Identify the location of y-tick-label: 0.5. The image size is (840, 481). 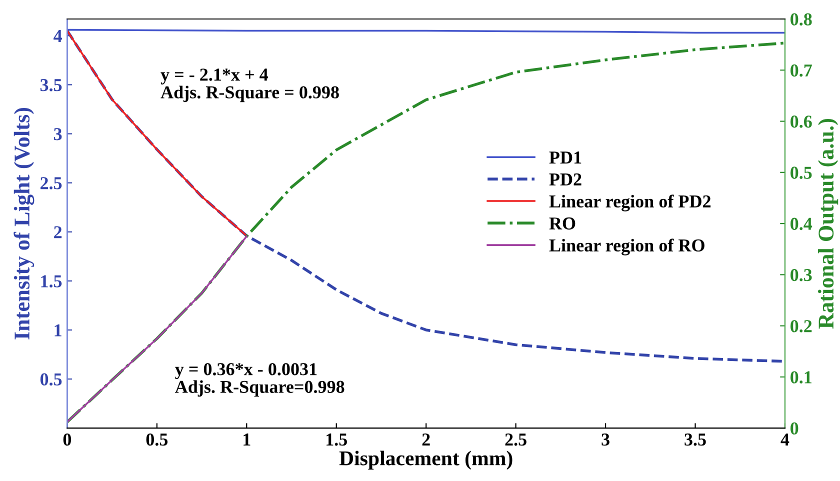
(51, 379).